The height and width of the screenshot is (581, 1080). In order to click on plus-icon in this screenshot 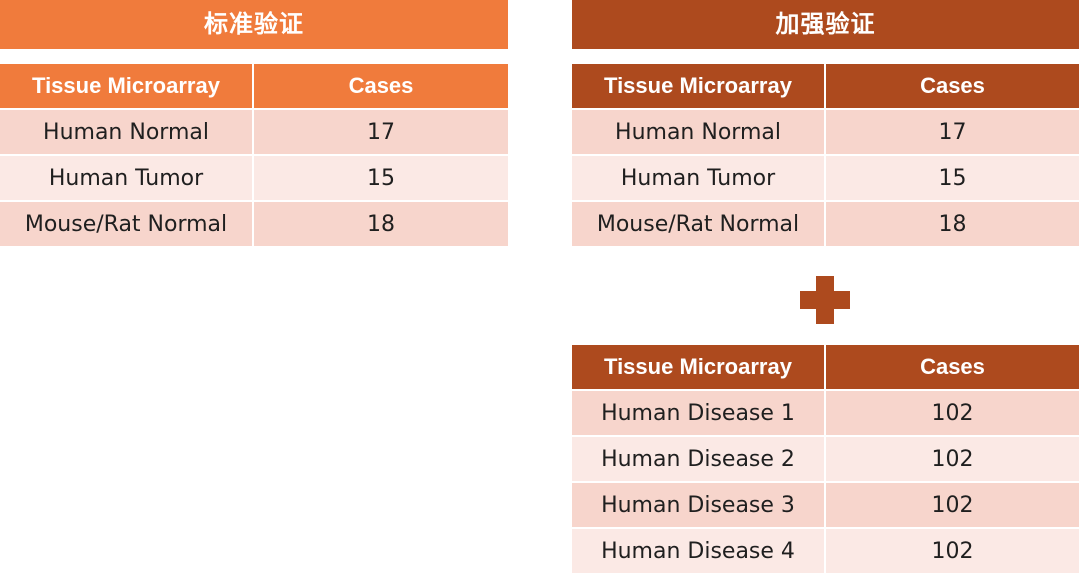, I will do `click(825, 300)`.